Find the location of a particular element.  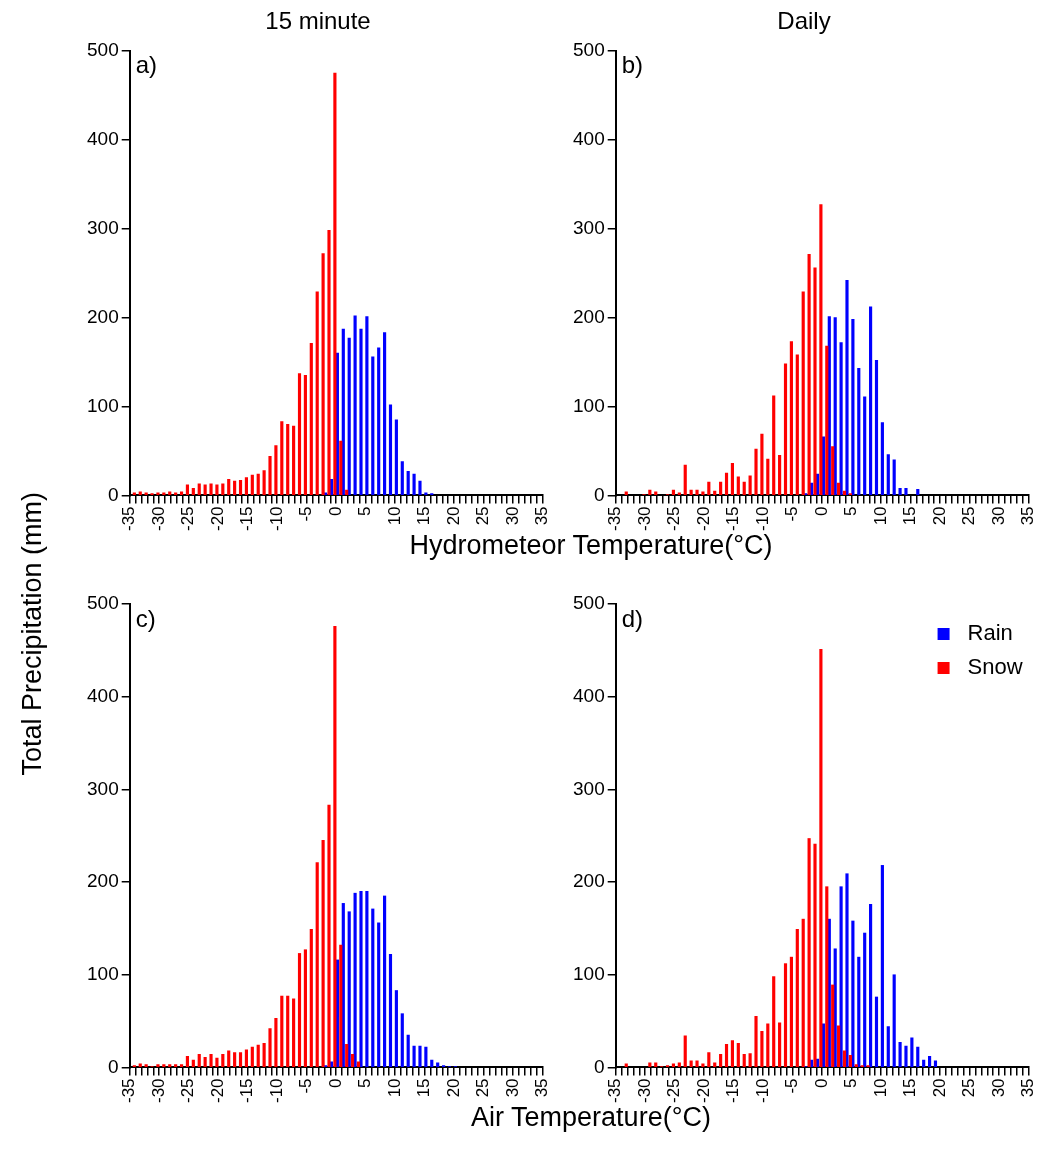

x-tick-label: 20 is located at coordinates (453, 516).